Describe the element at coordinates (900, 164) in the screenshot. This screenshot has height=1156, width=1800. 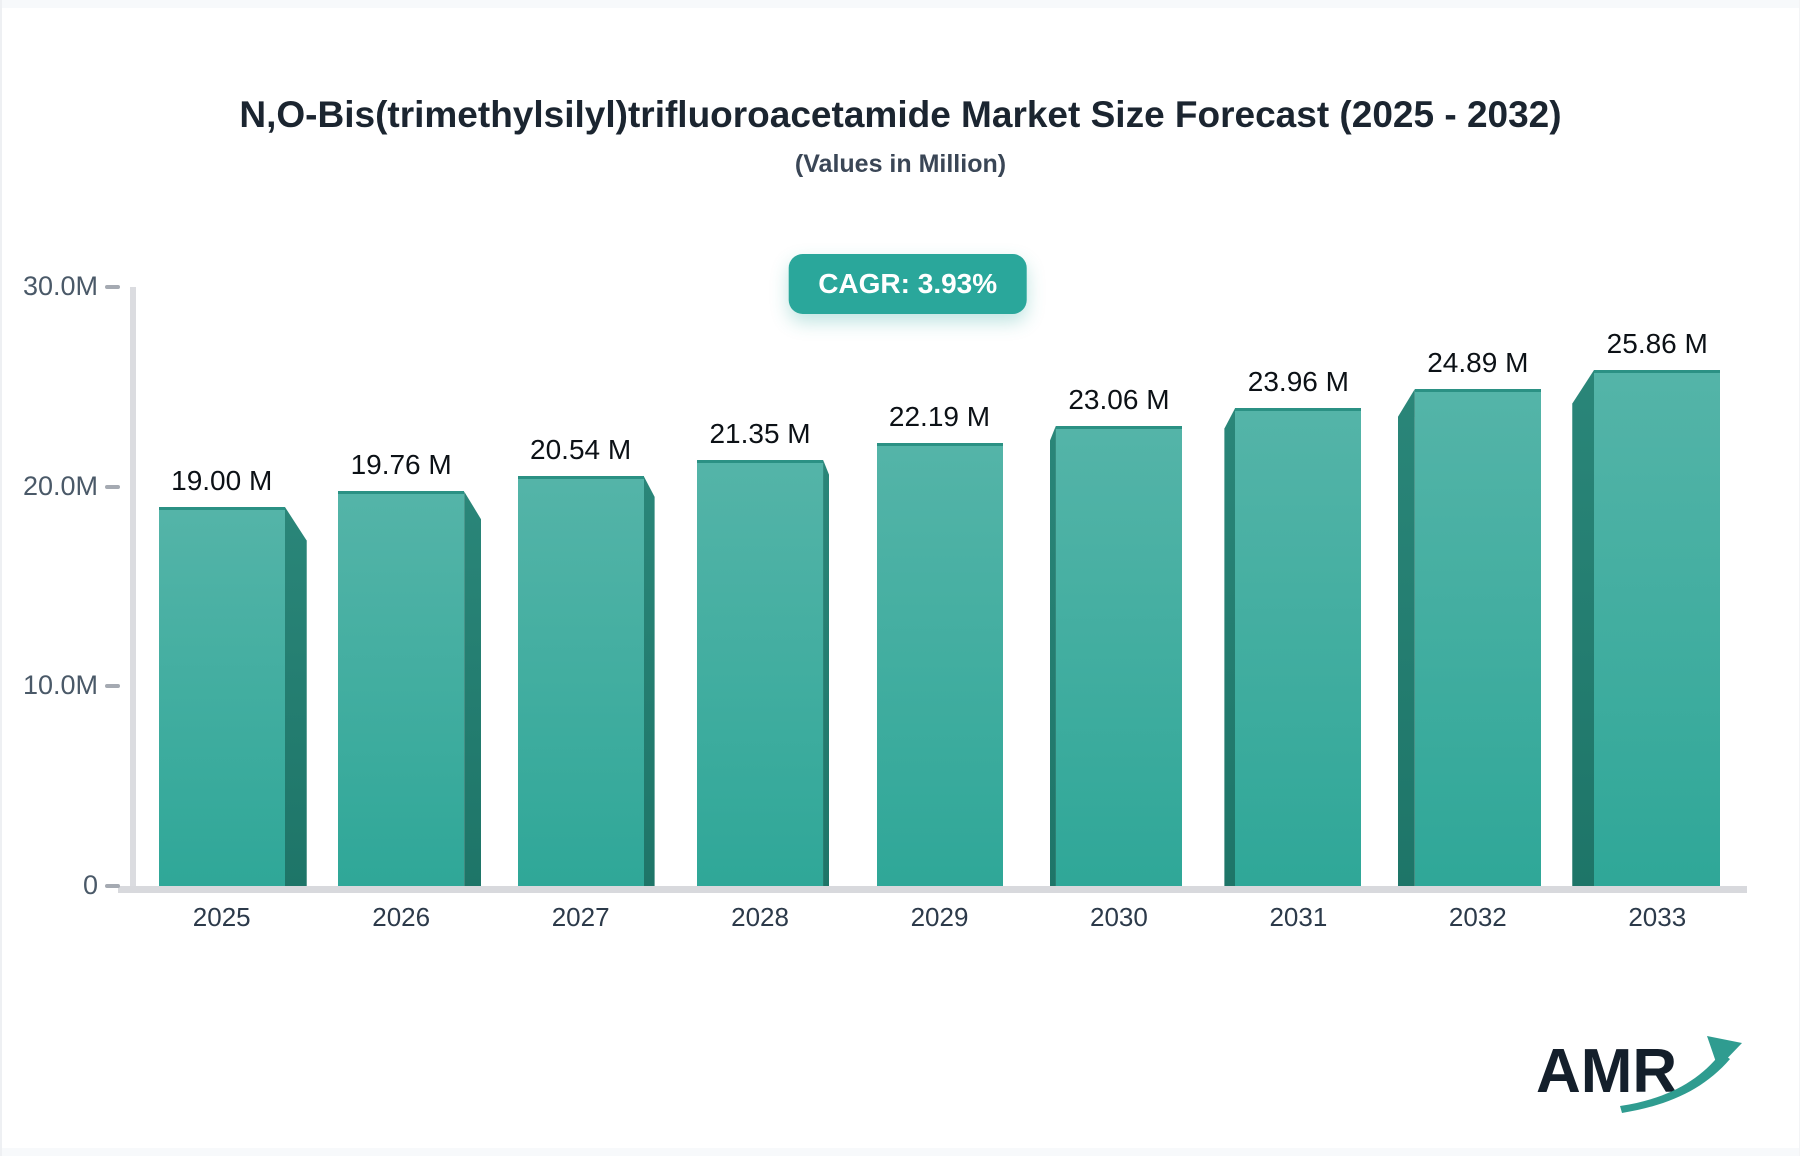
I see `chart-subtitle: (Values in Million)` at that location.